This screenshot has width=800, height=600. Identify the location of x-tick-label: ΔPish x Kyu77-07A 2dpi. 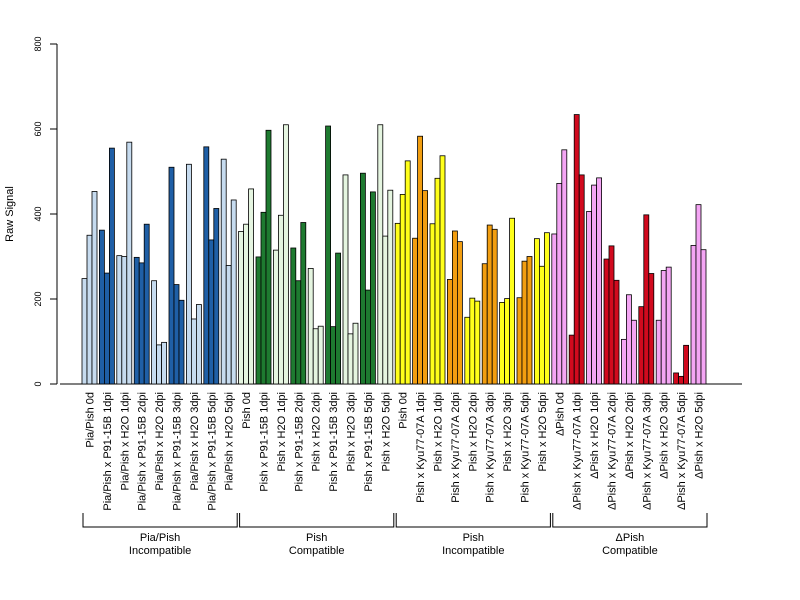
(613, 451).